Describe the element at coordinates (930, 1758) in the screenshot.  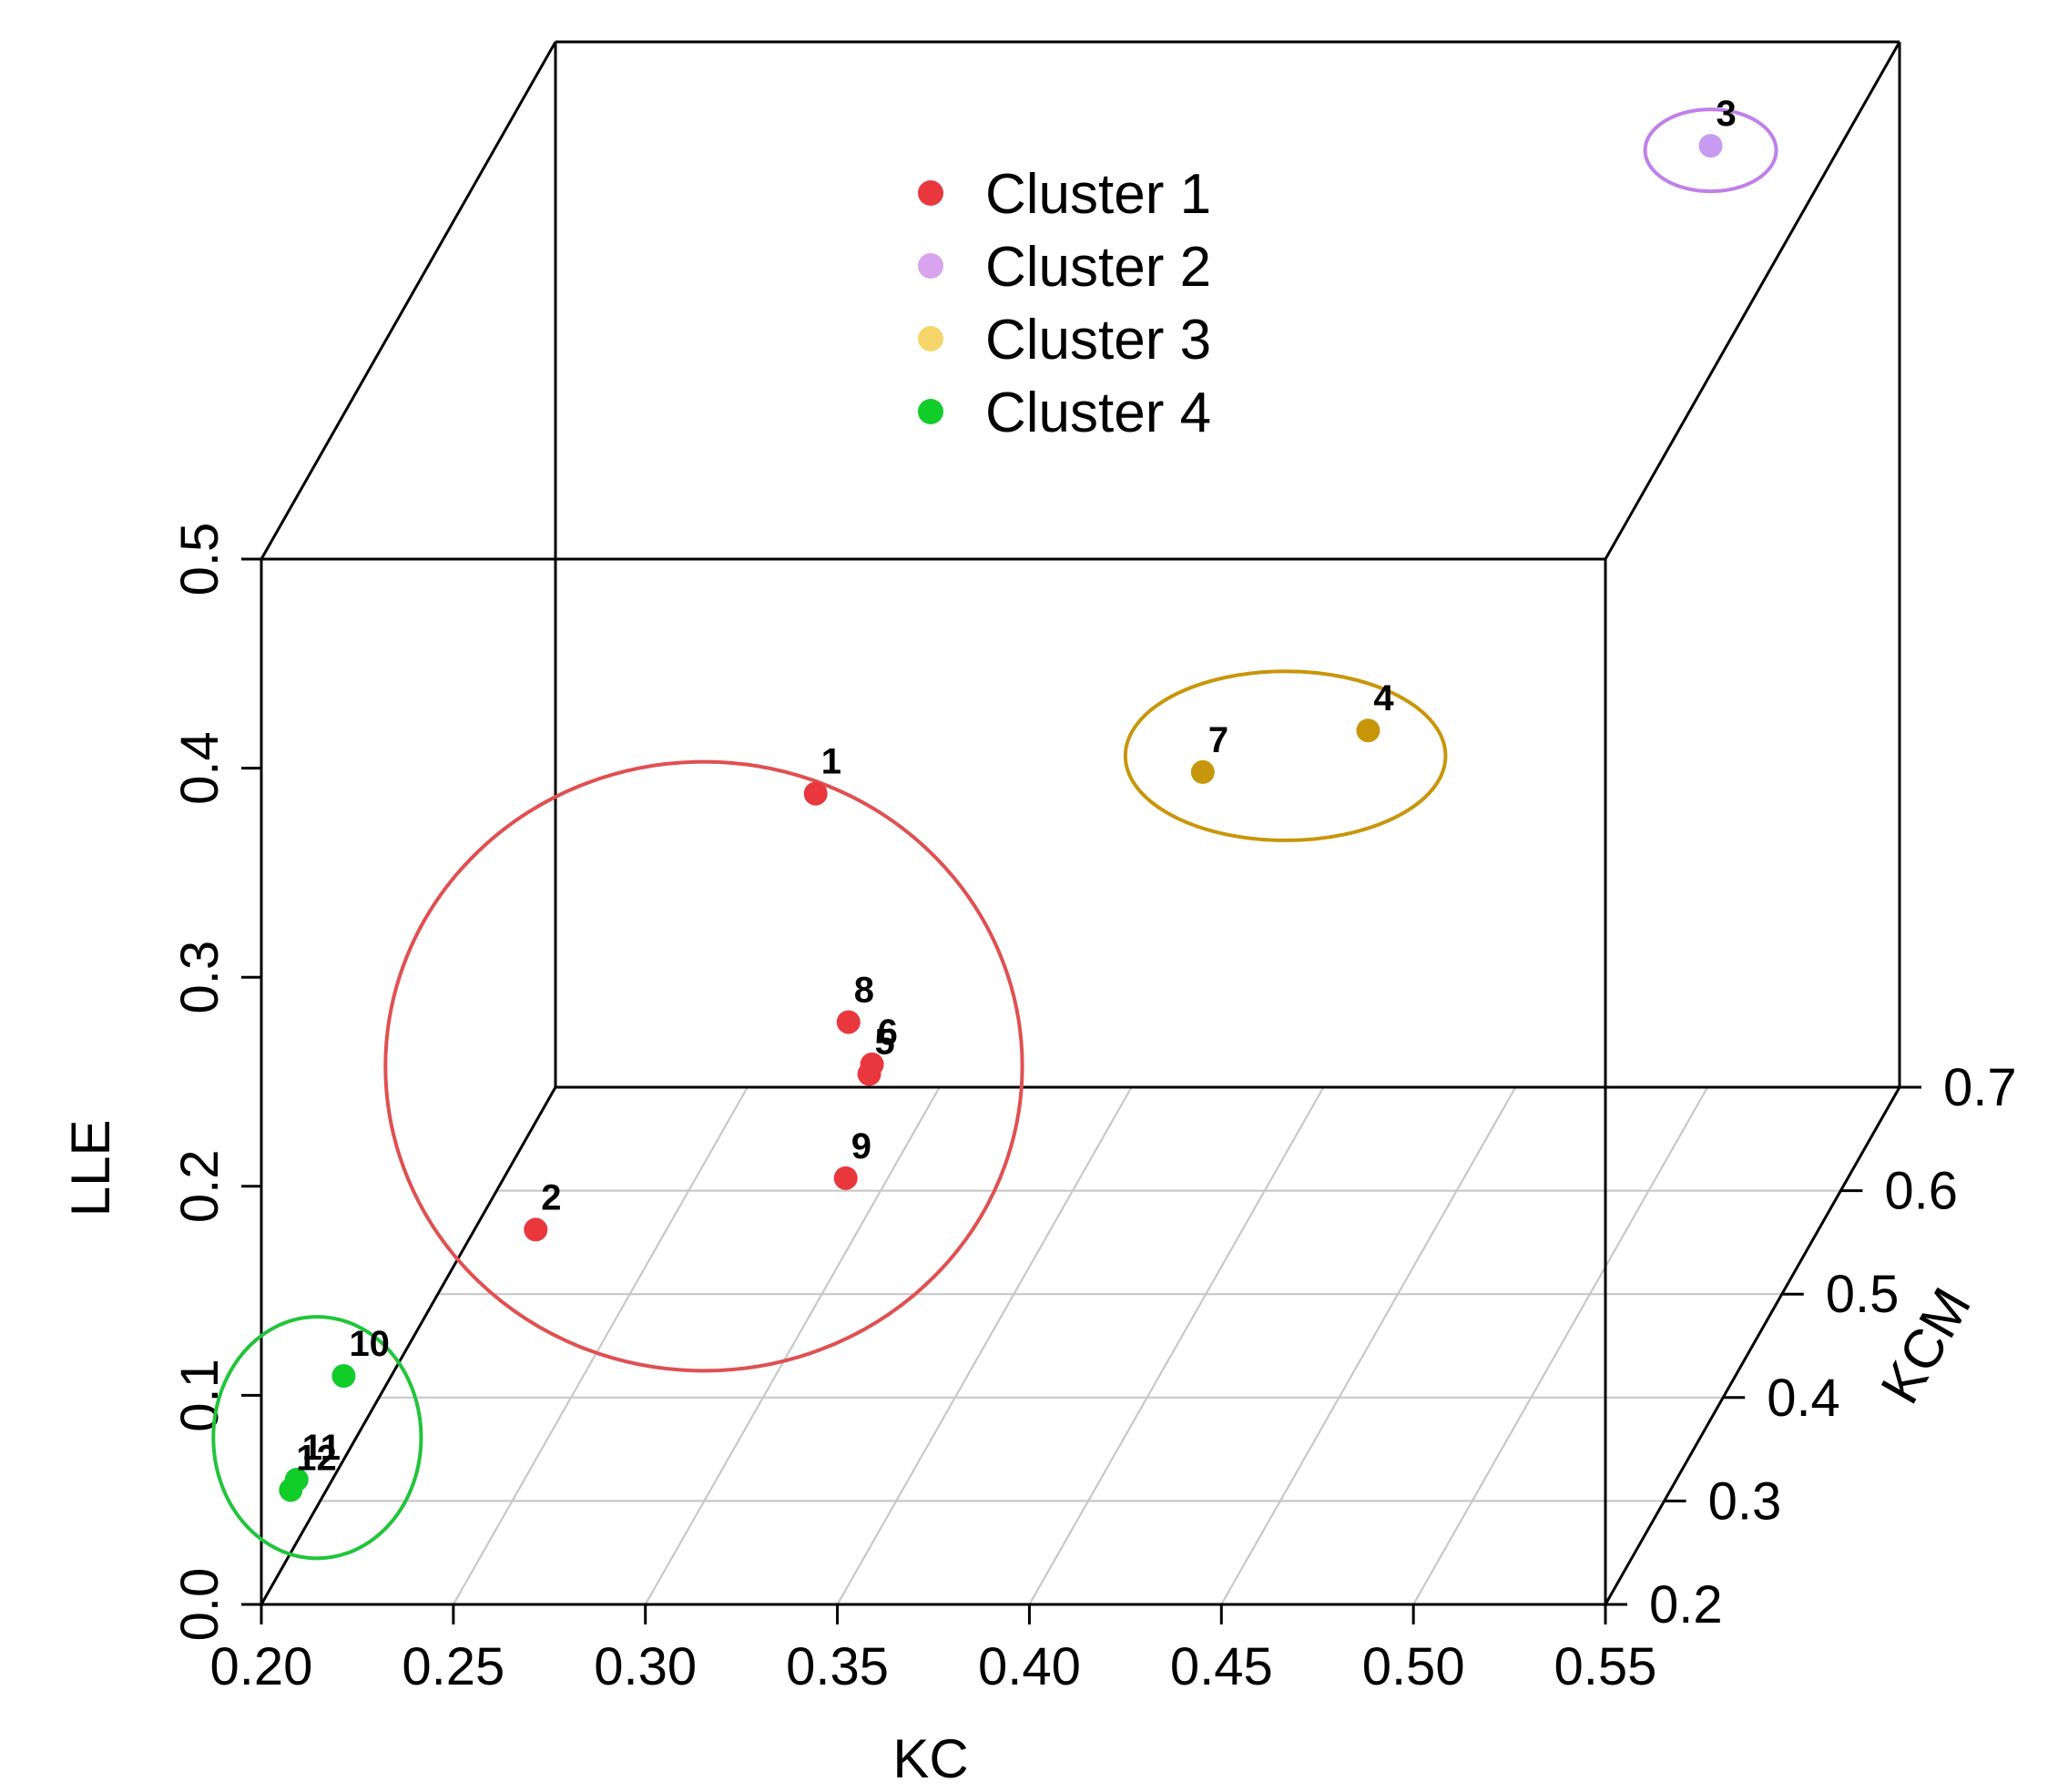
I see `x-axis-title: KC` at that location.